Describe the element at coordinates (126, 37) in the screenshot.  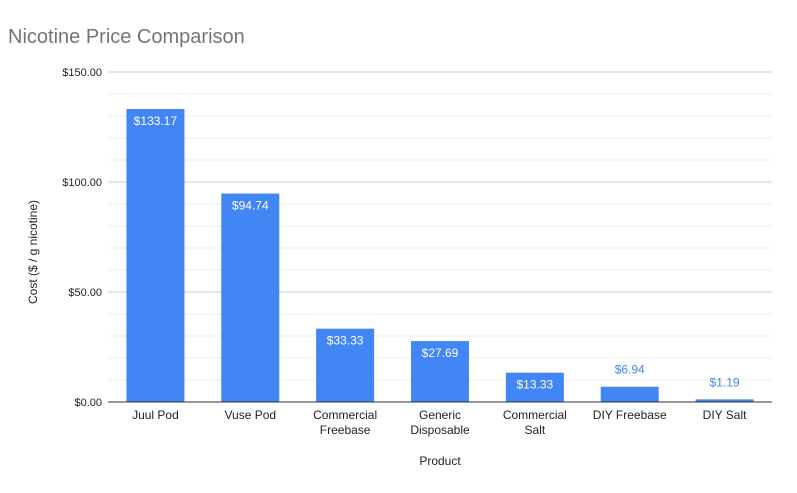
I see `chart-title: Nicotine Price Comparison` at that location.